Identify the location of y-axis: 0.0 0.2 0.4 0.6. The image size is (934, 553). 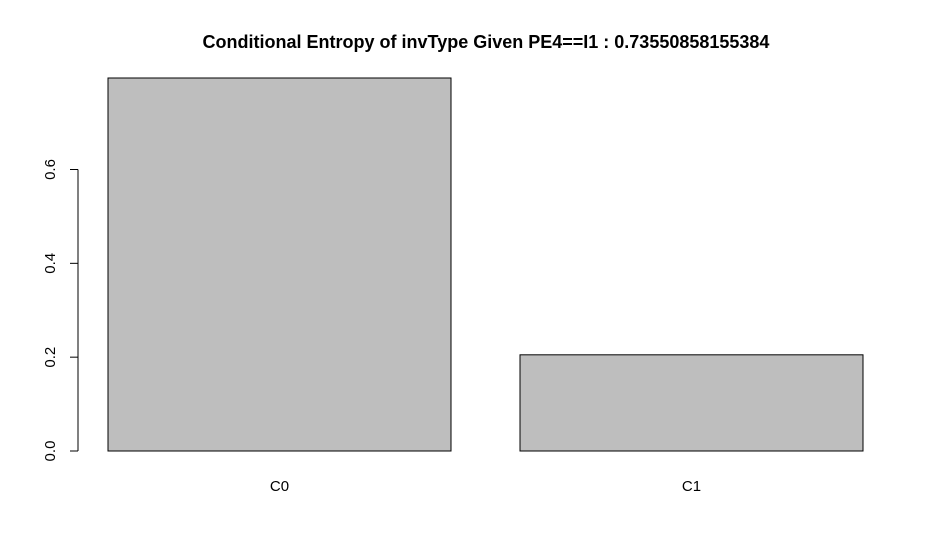
(60, 310).